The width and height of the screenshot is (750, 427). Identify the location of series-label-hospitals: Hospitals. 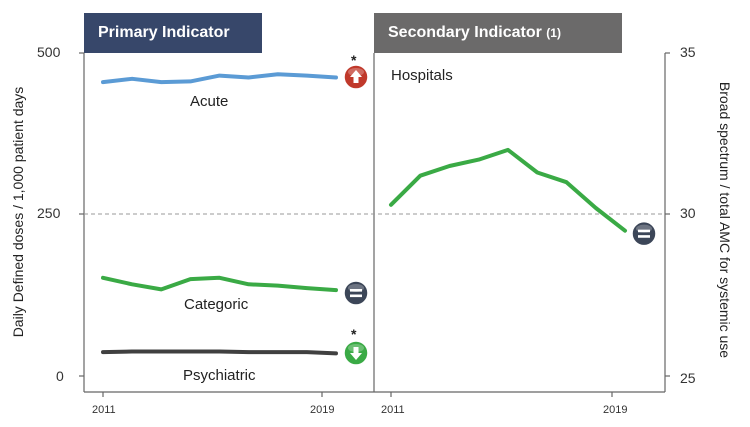
(422, 75).